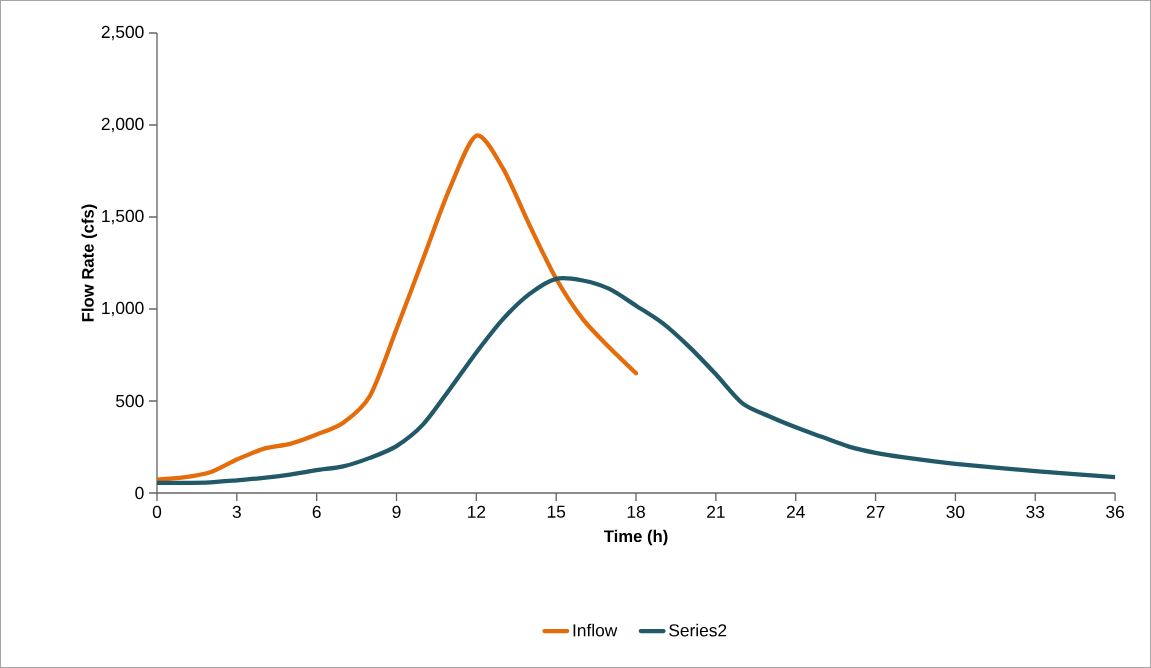  Describe the element at coordinates (236, 511) in the screenshot. I see `x-tick-label: 3` at that location.